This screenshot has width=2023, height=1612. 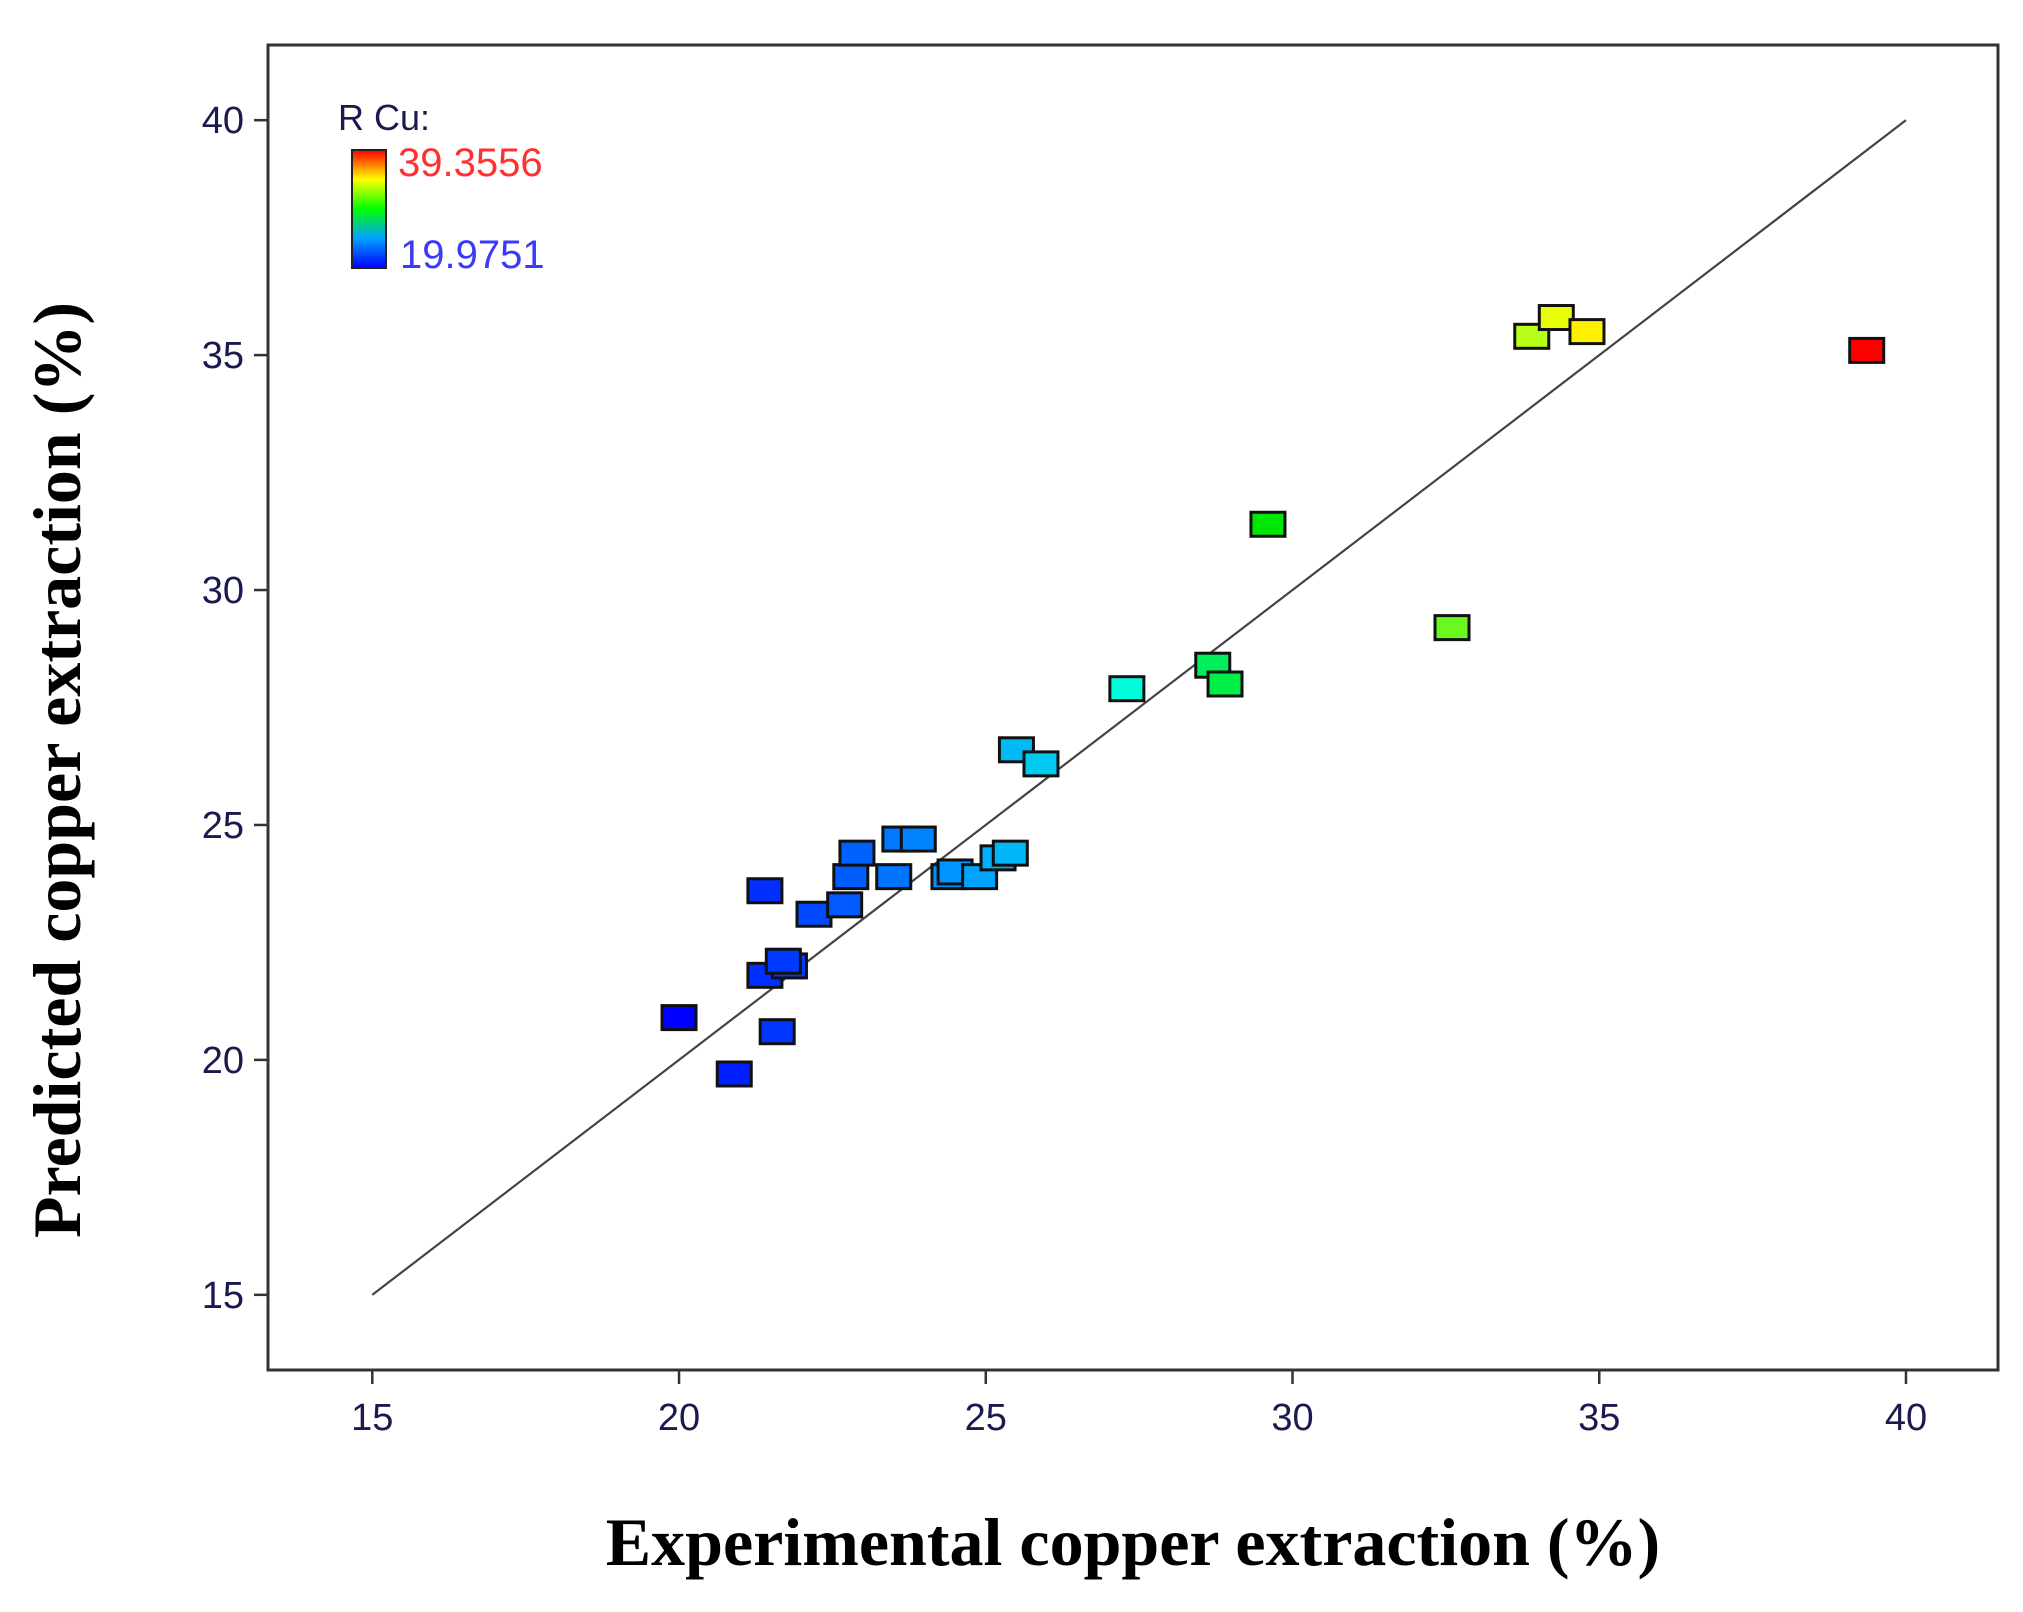 What do you see at coordinates (1139, 1404) in the screenshot?
I see `x-axis-ticks: 15 20 25 30 35 40` at bounding box center [1139, 1404].